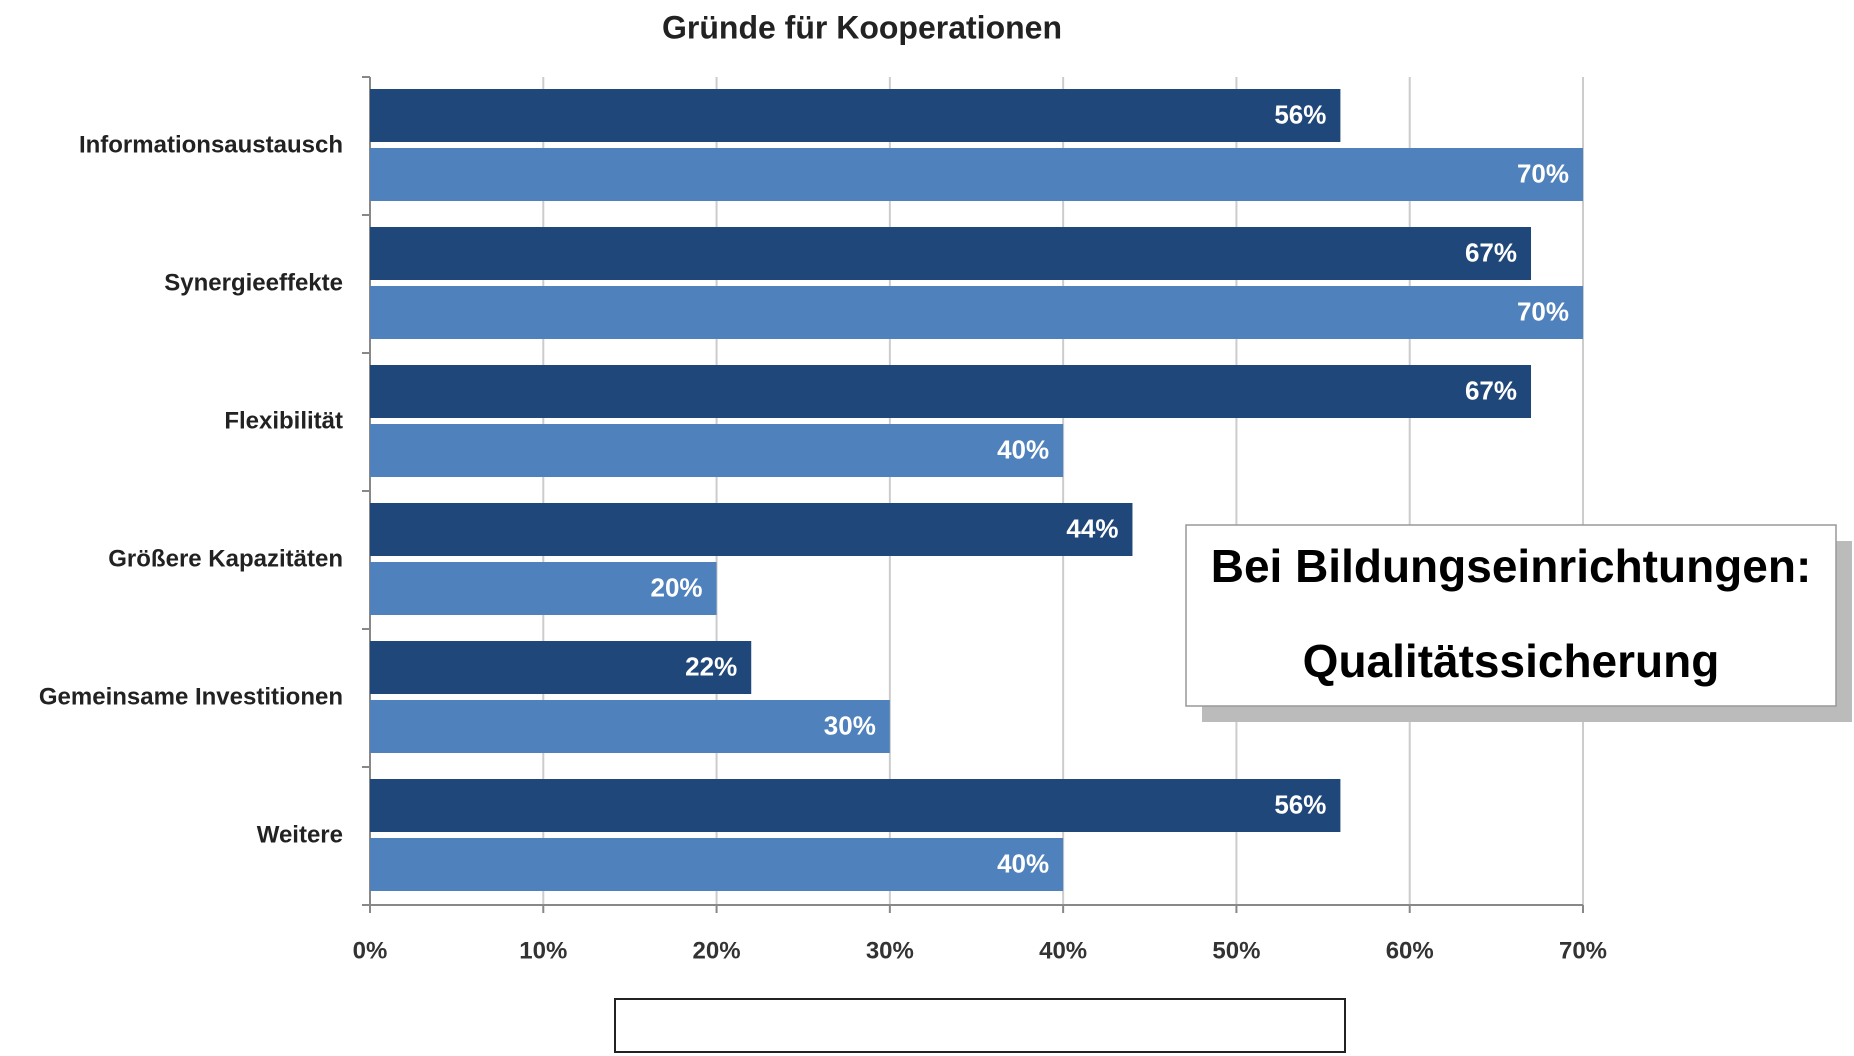 The height and width of the screenshot is (1056, 1854). I want to click on data-label: 20%, so click(677, 587).